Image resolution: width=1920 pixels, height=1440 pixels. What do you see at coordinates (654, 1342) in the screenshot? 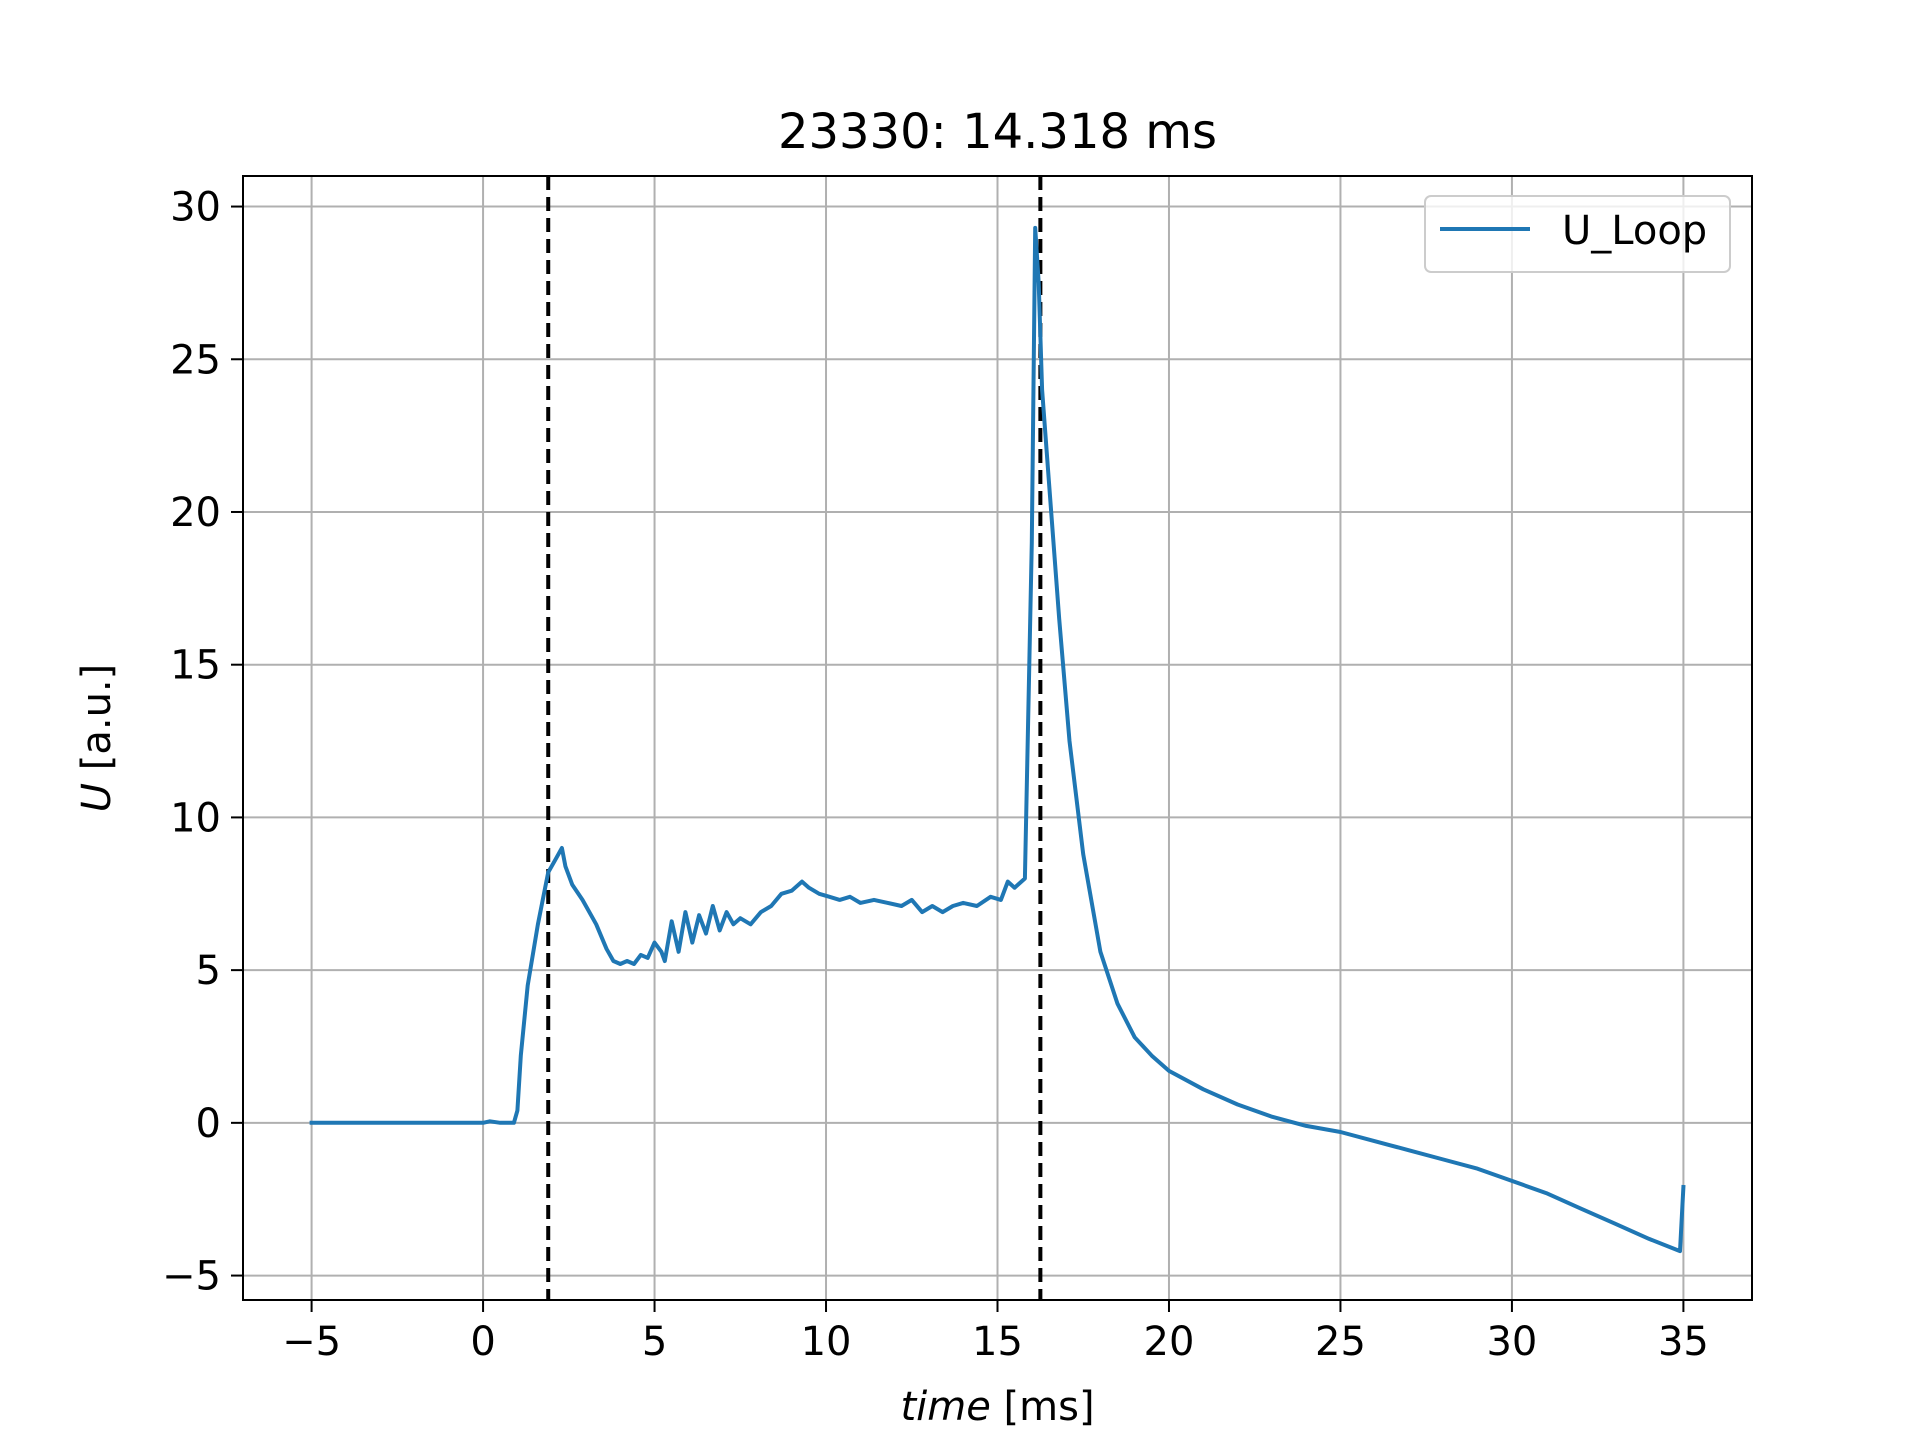
I see `x-tick-label: 5` at bounding box center [654, 1342].